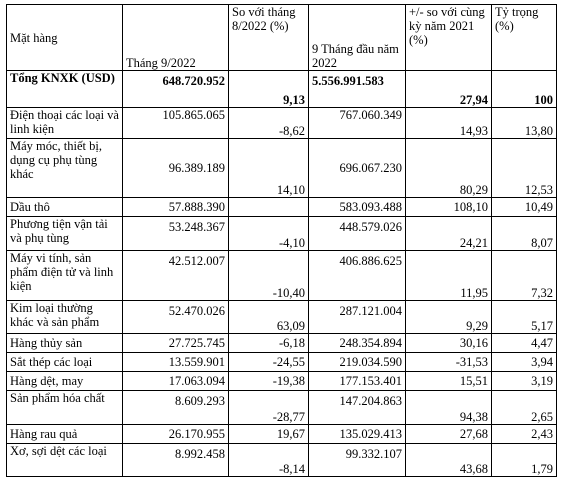  Describe the element at coordinates (175, 123) in the screenshot. I see `row-month: 105.865.065` at that location.